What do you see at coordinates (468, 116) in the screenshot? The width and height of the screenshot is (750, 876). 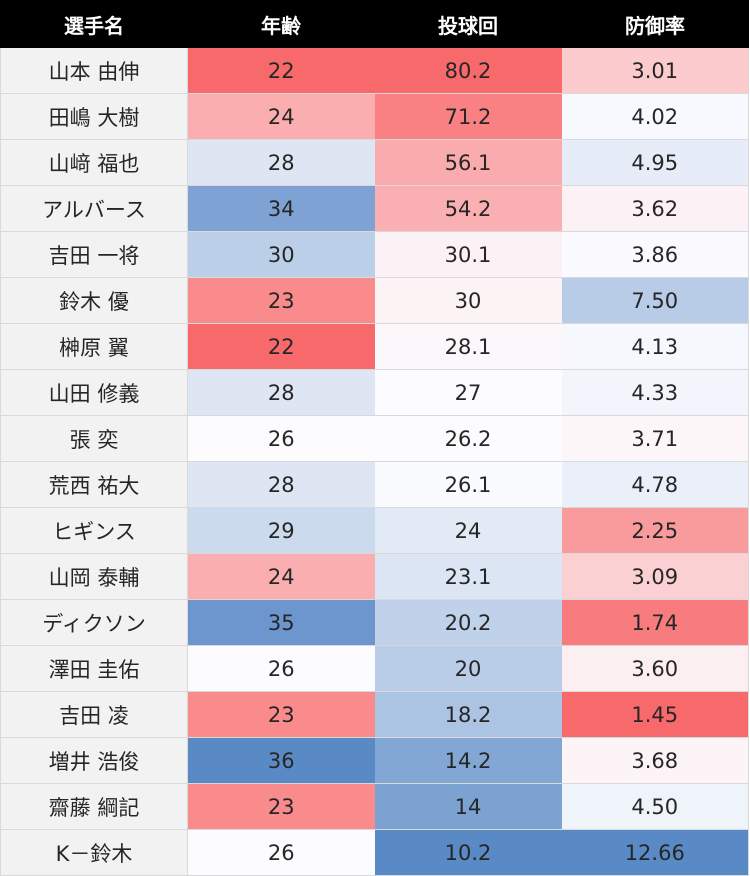 I see `innings-cell: 71.2` at bounding box center [468, 116].